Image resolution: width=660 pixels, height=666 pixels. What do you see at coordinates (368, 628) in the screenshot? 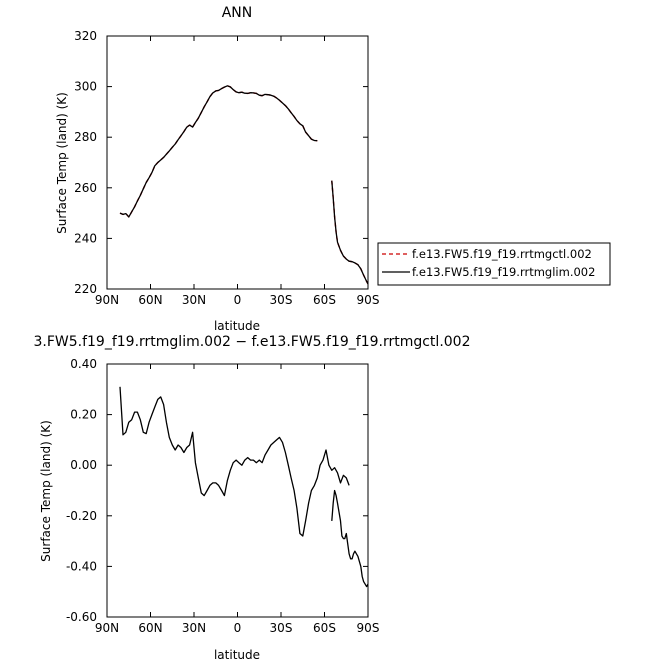
I see `bottom-x-tick-label: 90S` at bounding box center [368, 628].